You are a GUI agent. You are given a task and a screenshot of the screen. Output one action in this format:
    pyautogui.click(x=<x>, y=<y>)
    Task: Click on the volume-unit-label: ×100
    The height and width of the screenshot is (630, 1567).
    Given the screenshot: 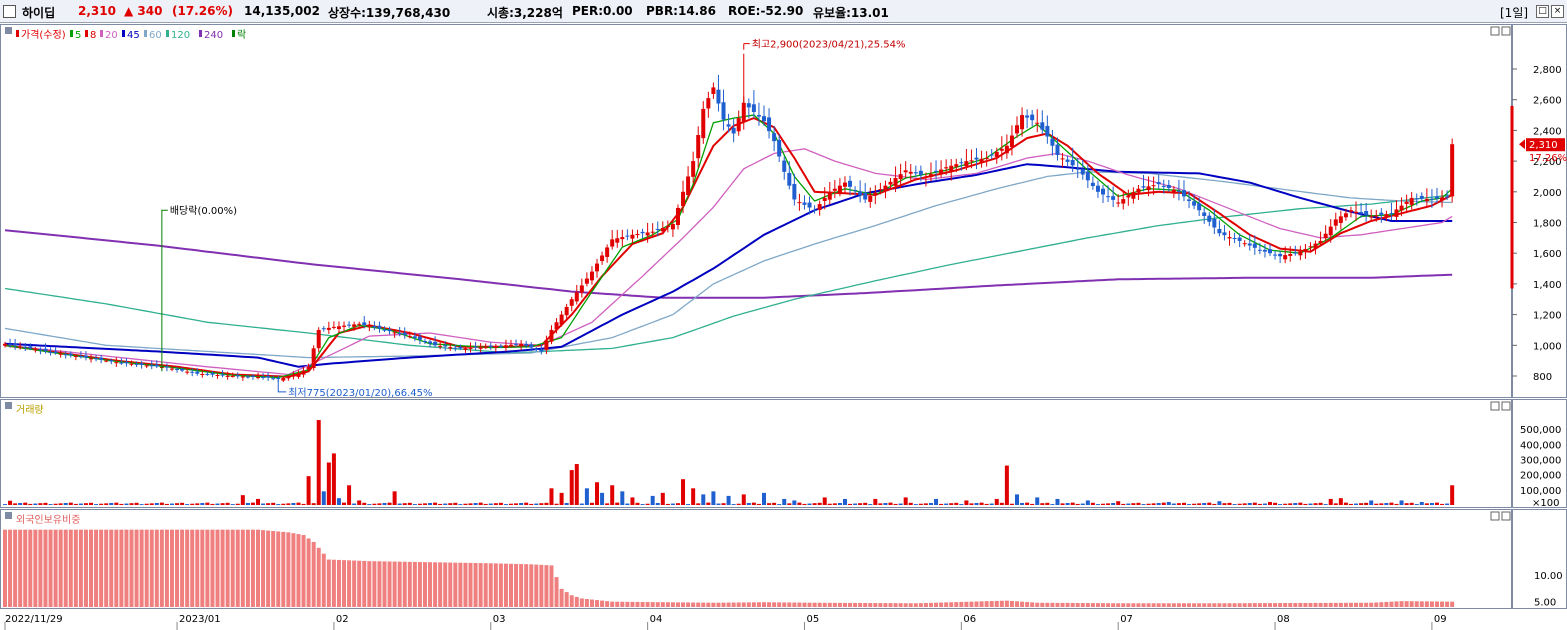 What is the action you would take?
    pyautogui.click(x=1545, y=503)
    